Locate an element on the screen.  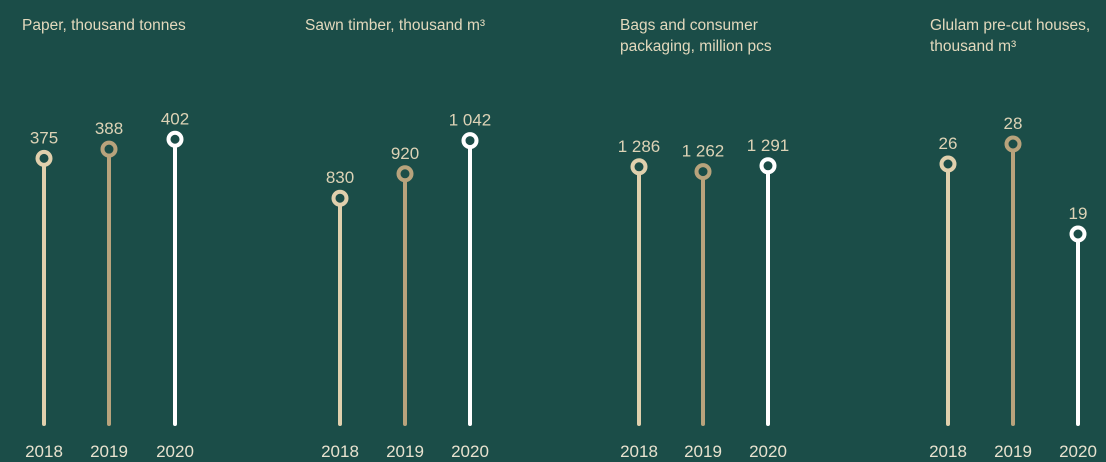
panel-1: 830 2018 920 2019 1 042 2020 is located at coordinates (406, 286).